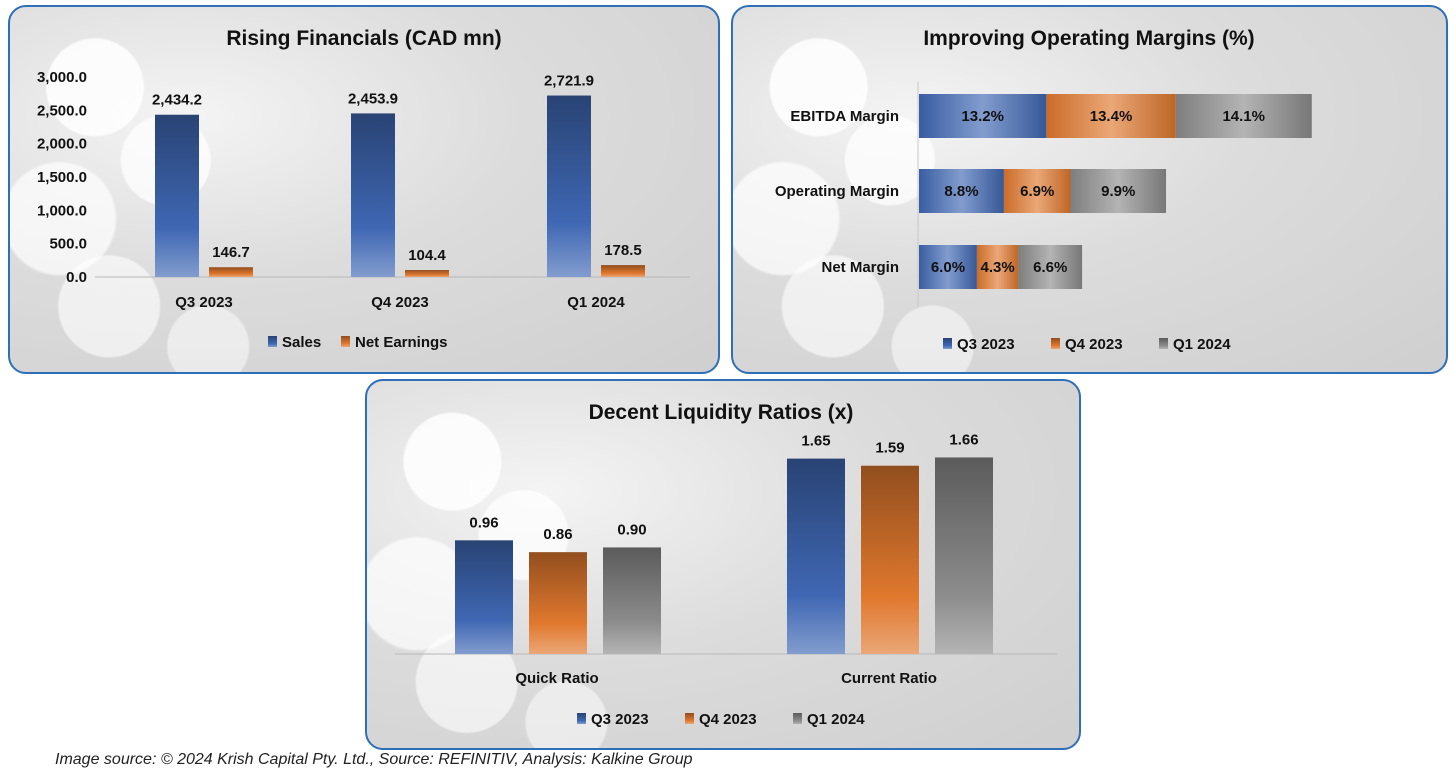 Image resolution: width=1453 pixels, height=775 pixels. I want to click on legend-label: Sales, so click(301, 342).